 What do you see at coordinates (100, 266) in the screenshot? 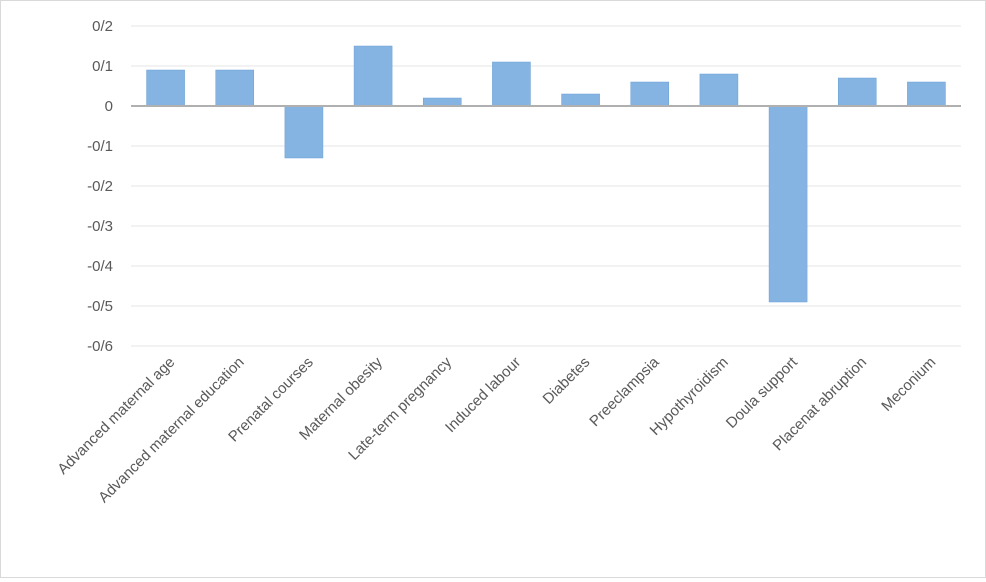
I see `y-tick-label: -0/4` at bounding box center [100, 266].